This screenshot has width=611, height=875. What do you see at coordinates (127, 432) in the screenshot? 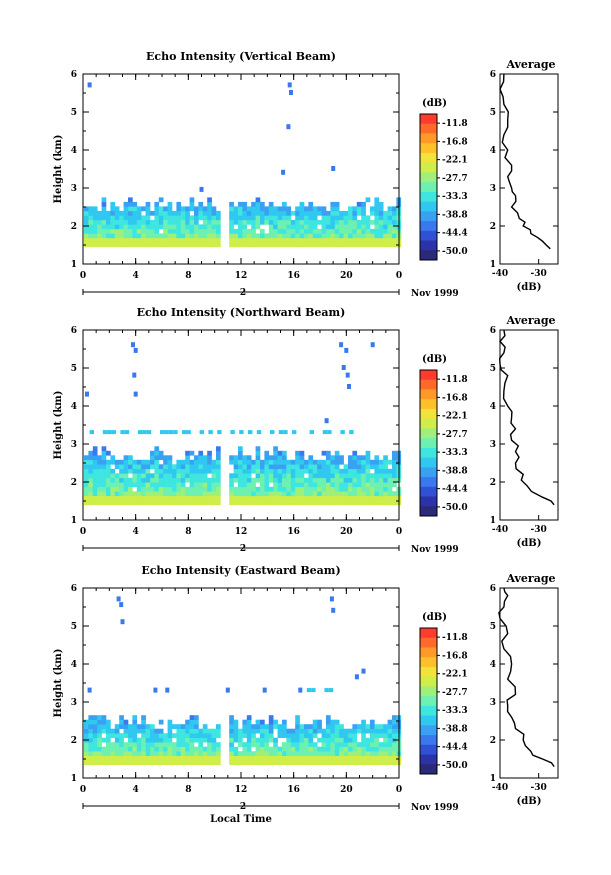
I see `thin-layer-cell` at bounding box center [127, 432].